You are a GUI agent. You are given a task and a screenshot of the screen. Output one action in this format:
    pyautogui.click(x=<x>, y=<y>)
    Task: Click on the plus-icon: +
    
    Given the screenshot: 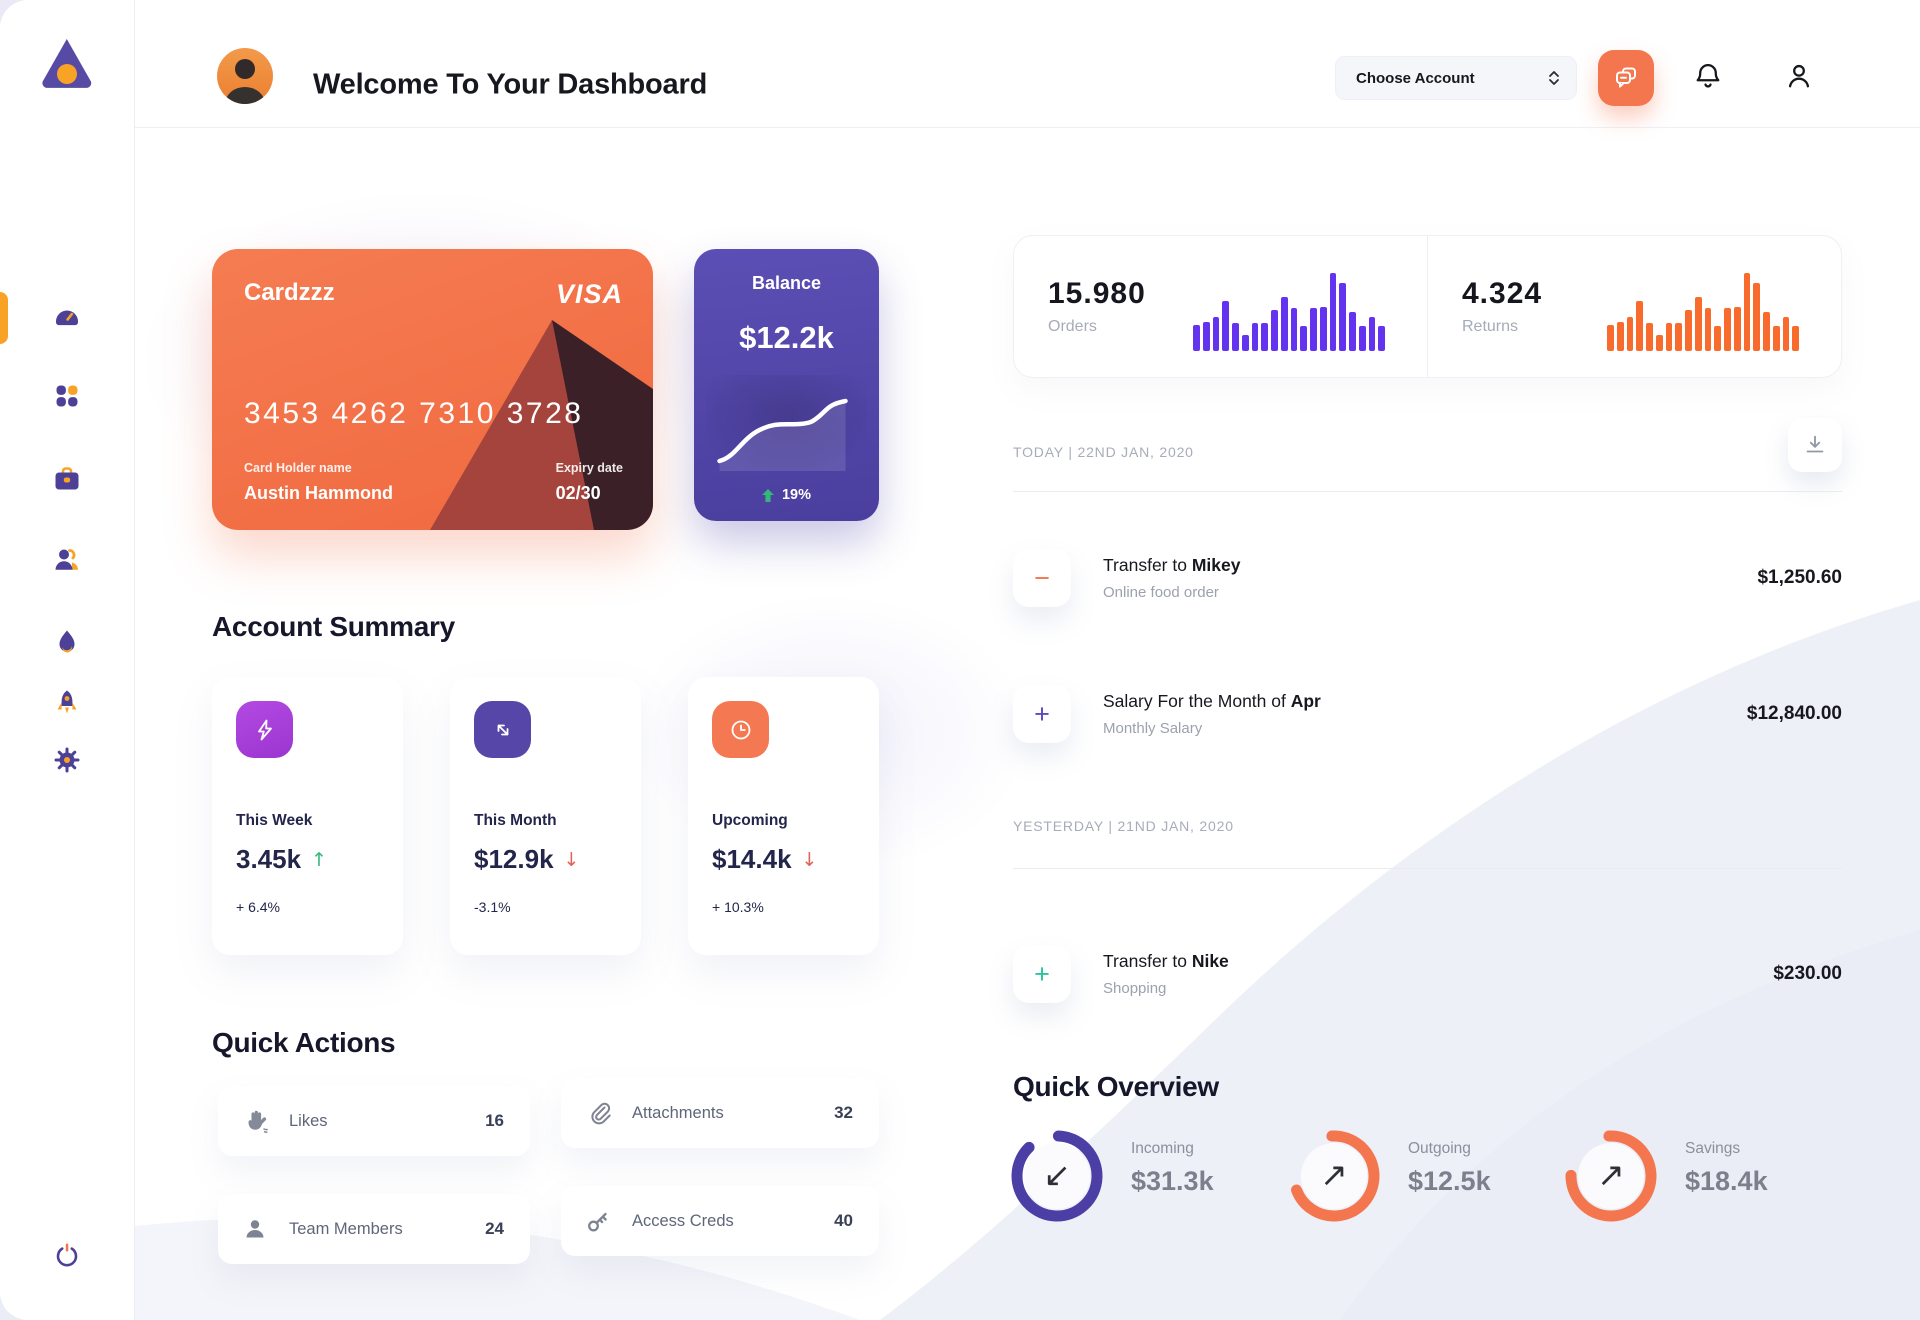 What is the action you would take?
    pyautogui.click(x=1042, y=973)
    